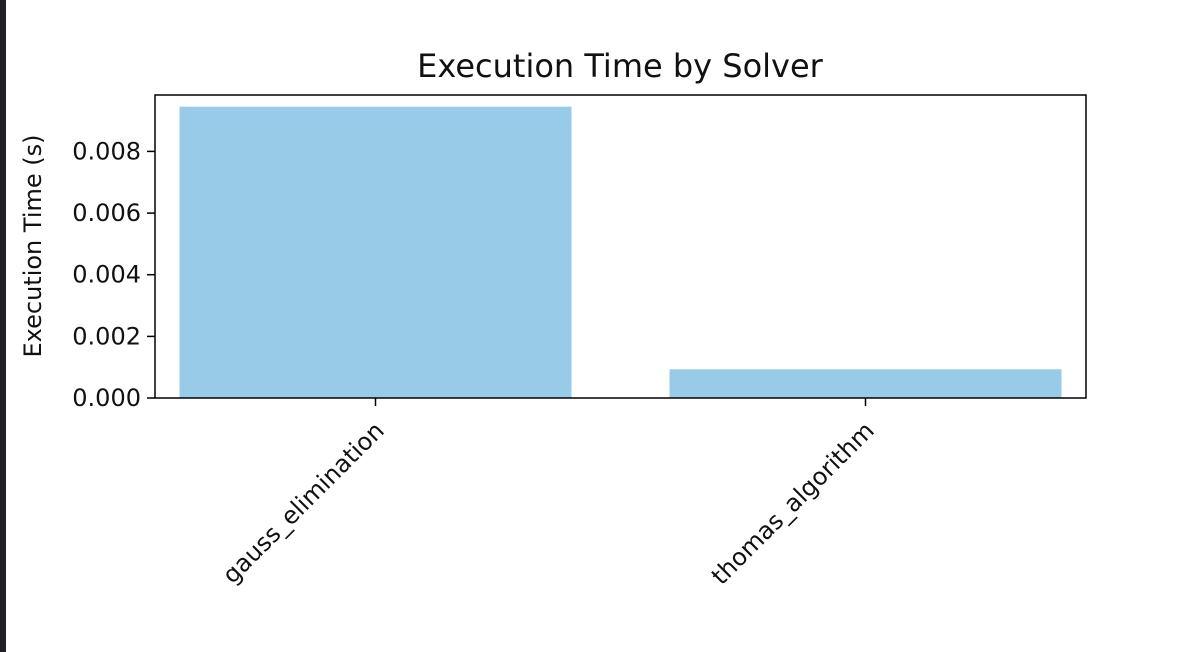 Image resolution: width=1188 pixels, height=652 pixels. I want to click on y-tick-label: 0.008, so click(106, 151).